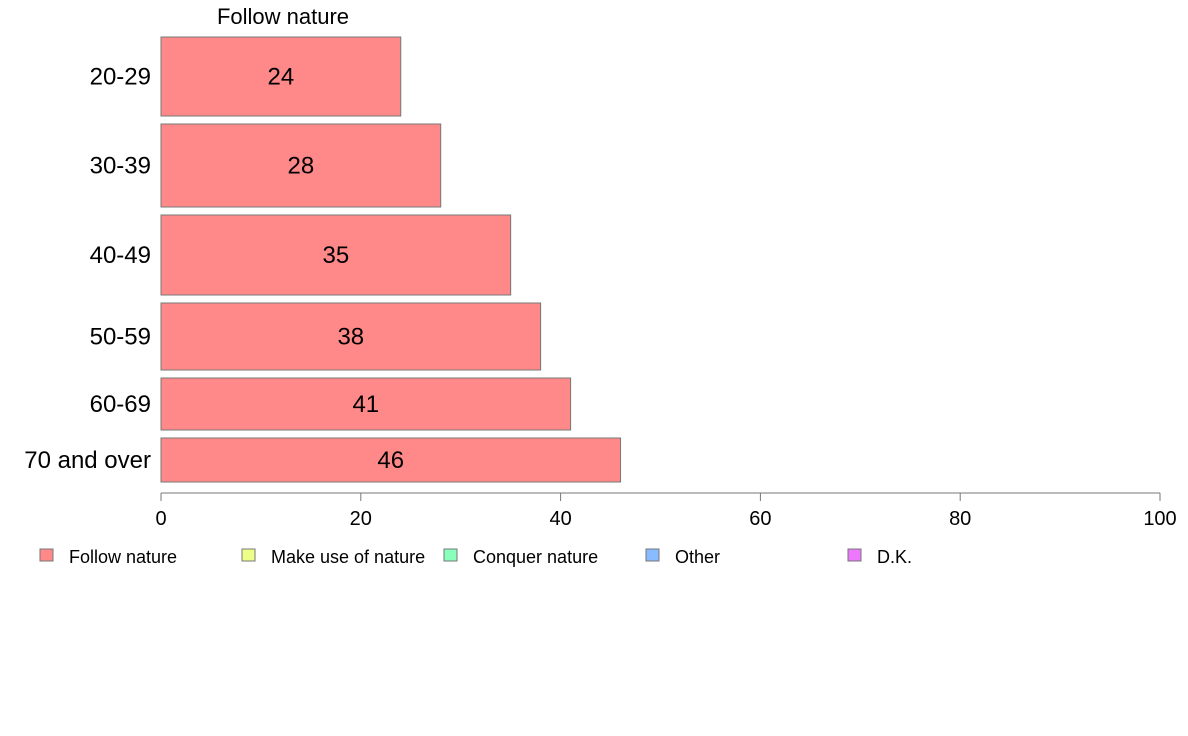  I want to click on series-title: Follow nature, so click(283, 16).